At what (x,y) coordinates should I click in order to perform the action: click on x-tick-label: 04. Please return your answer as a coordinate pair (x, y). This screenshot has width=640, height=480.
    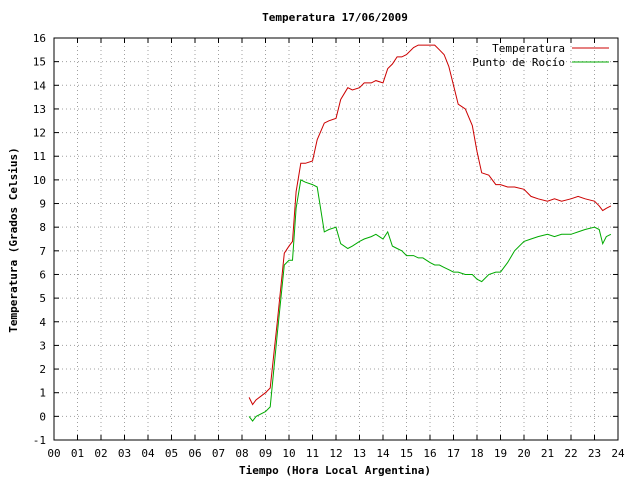
    Looking at the image, I should click on (148, 453).